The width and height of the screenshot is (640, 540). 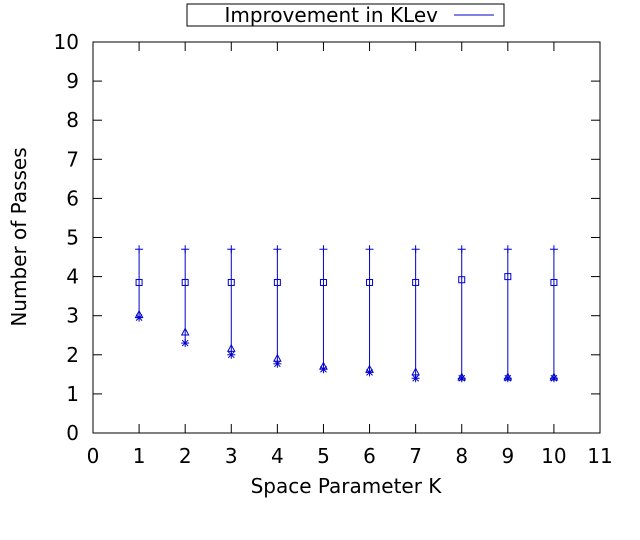 What do you see at coordinates (415, 456) in the screenshot?
I see `x-tick-label: 7` at bounding box center [415, 456].